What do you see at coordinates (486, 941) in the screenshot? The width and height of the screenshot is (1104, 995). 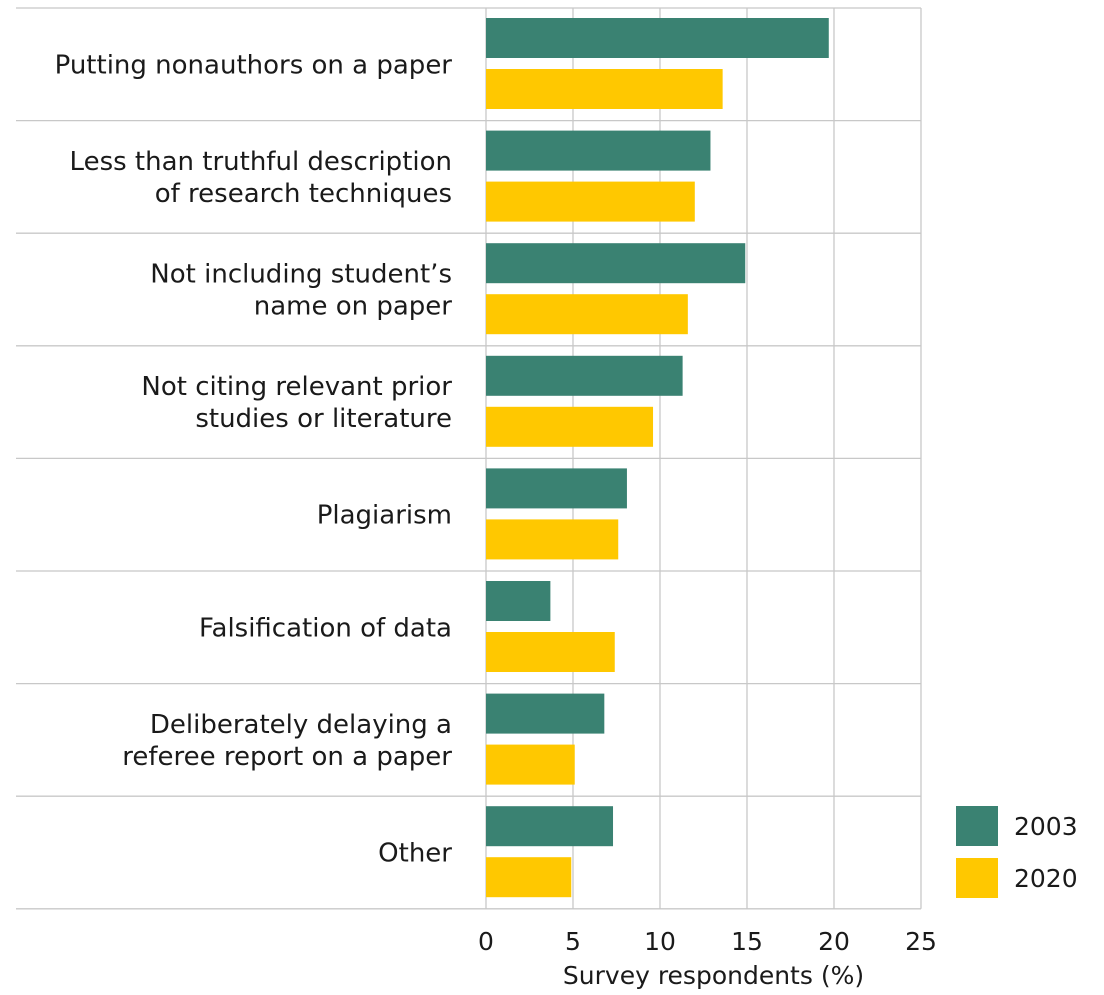 I see `x-tick-label: 0` at bounding box center [486, 941].